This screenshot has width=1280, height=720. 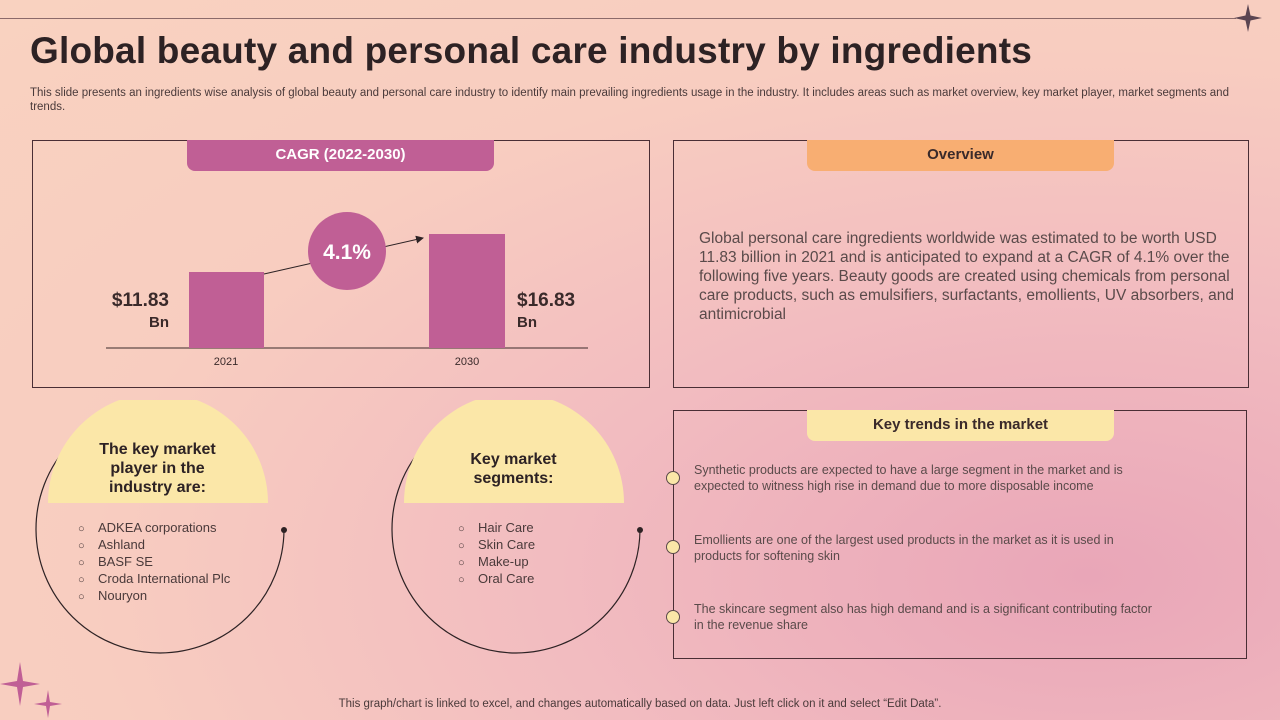 What do you see at coordinates (496, 545) in the screenshot?
I see `list-item: Skin Care` at bounding box center [496, 545].